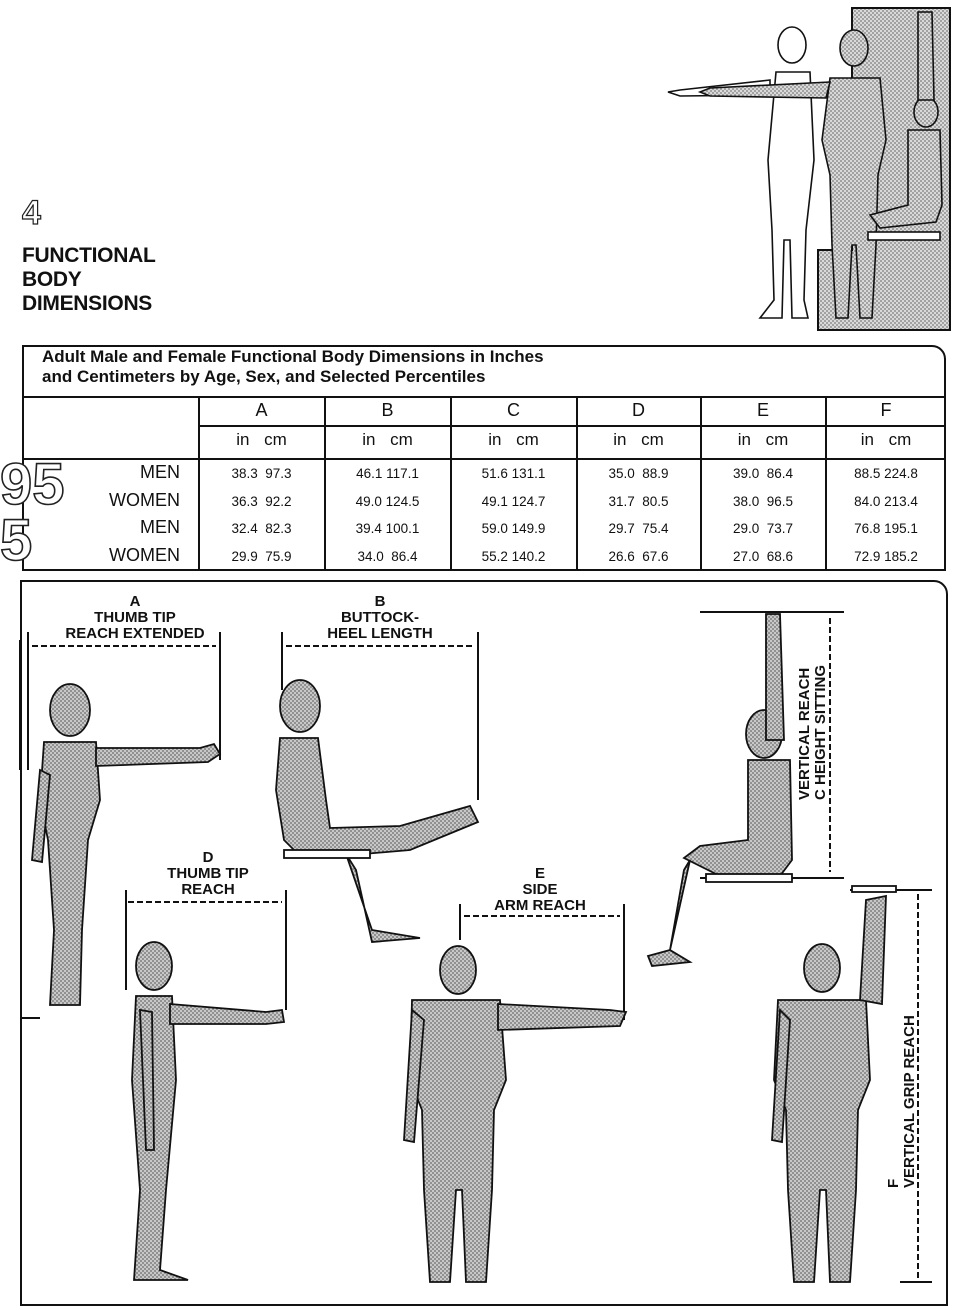  I want to click on figure-c, so click(719, 790).